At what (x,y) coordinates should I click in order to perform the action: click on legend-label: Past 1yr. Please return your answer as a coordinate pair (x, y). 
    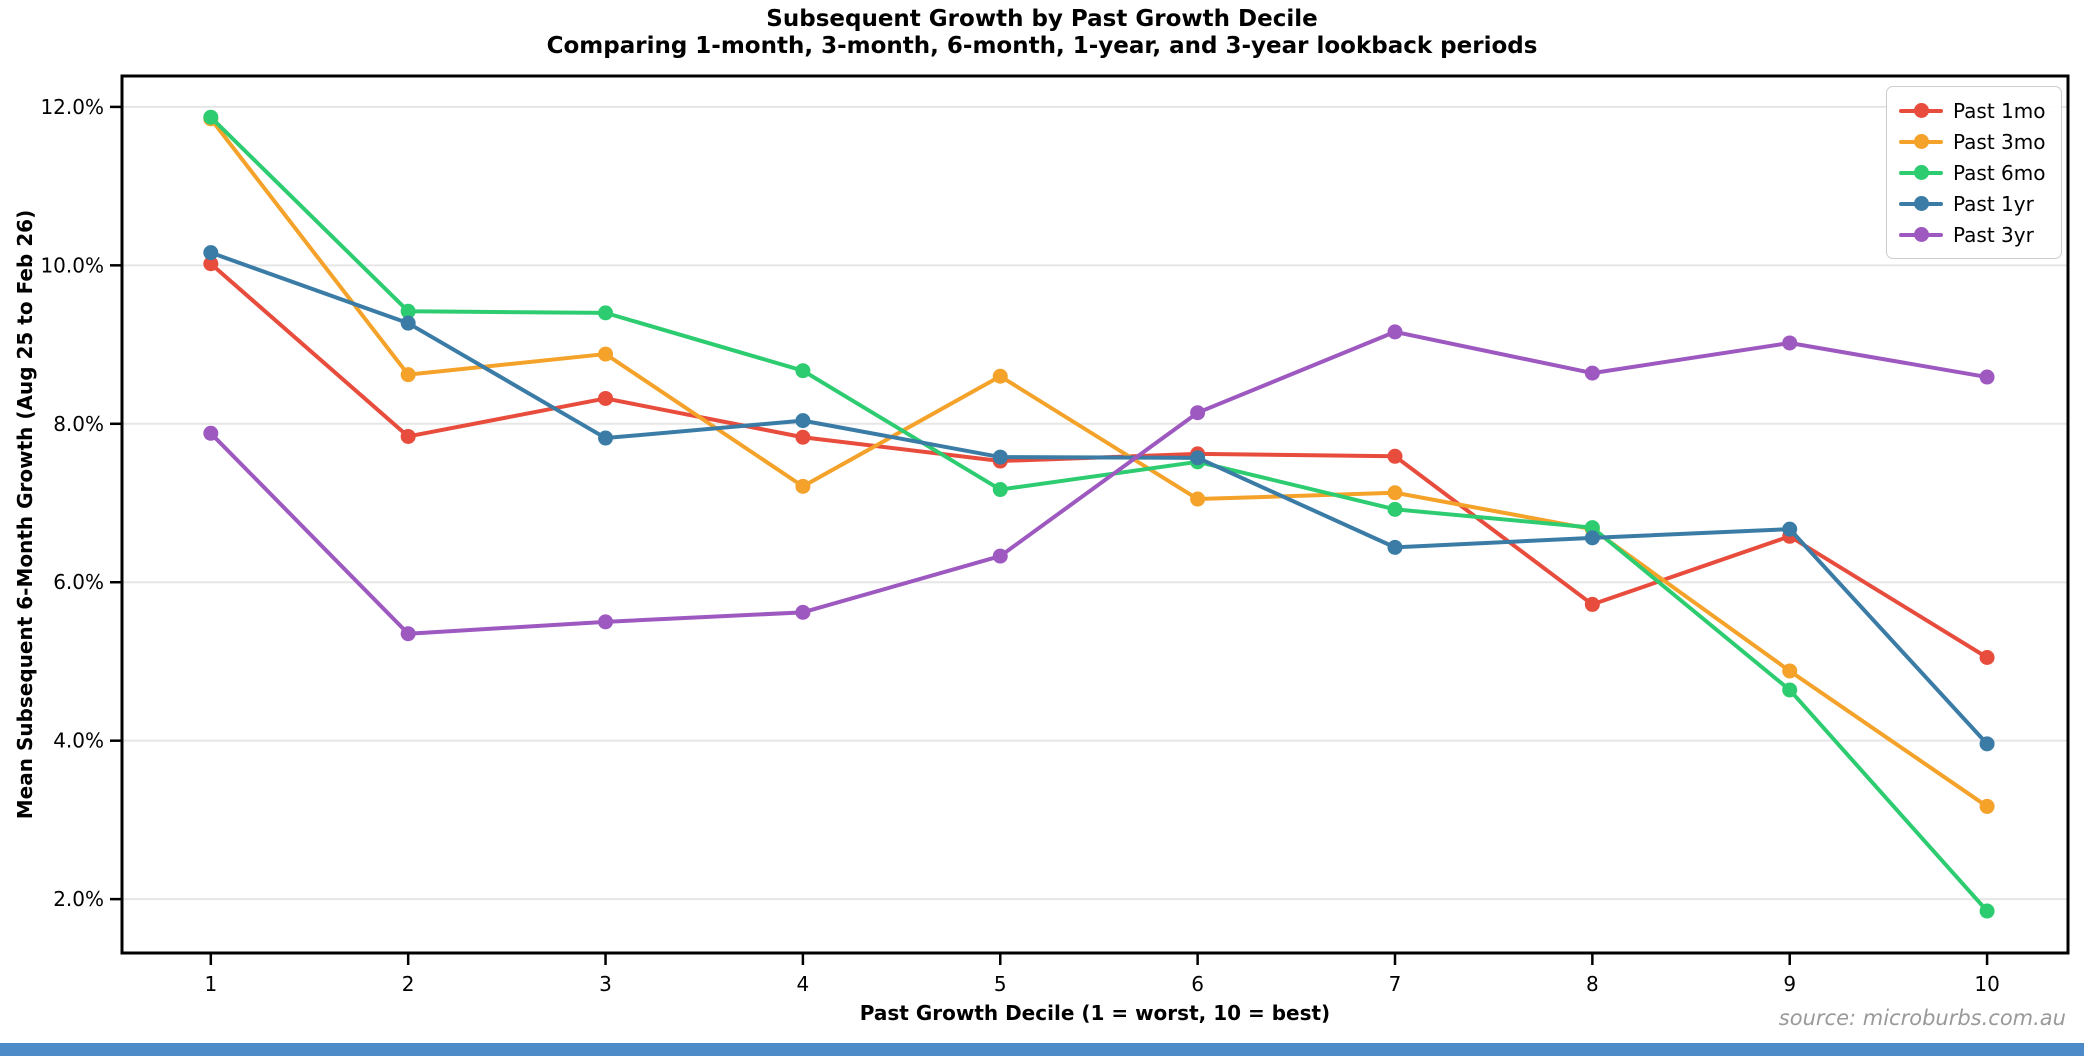
    Looking at the image, I should click on (1993, 203).